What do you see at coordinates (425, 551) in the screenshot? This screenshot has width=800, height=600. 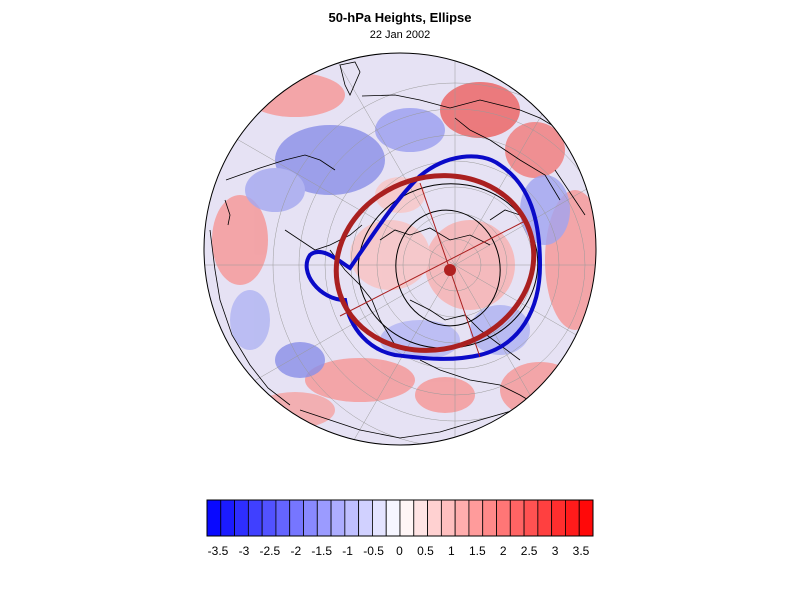 I see `colorbar-tick-label: 0.5` at bounding box center [425, 551].